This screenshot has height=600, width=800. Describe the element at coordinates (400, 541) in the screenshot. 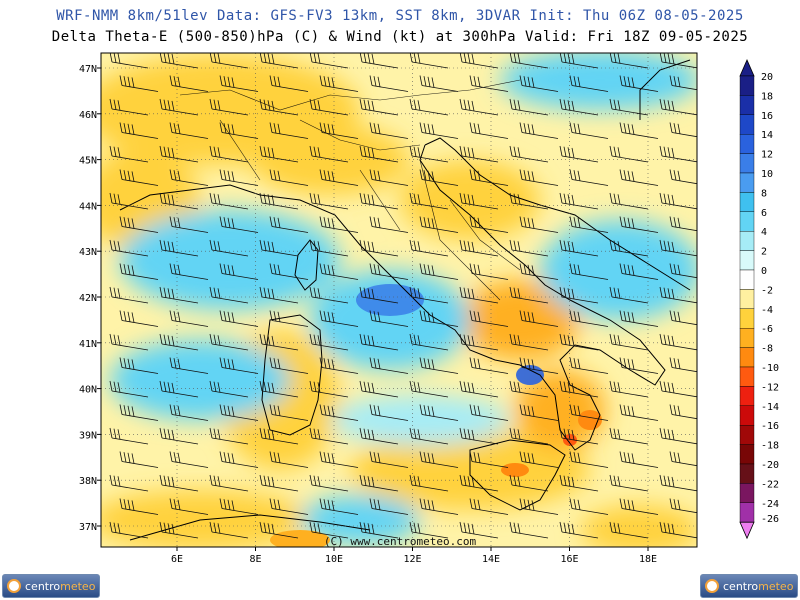

I see `copyright-watermark: (C) www.centrometeo.com` at that location.